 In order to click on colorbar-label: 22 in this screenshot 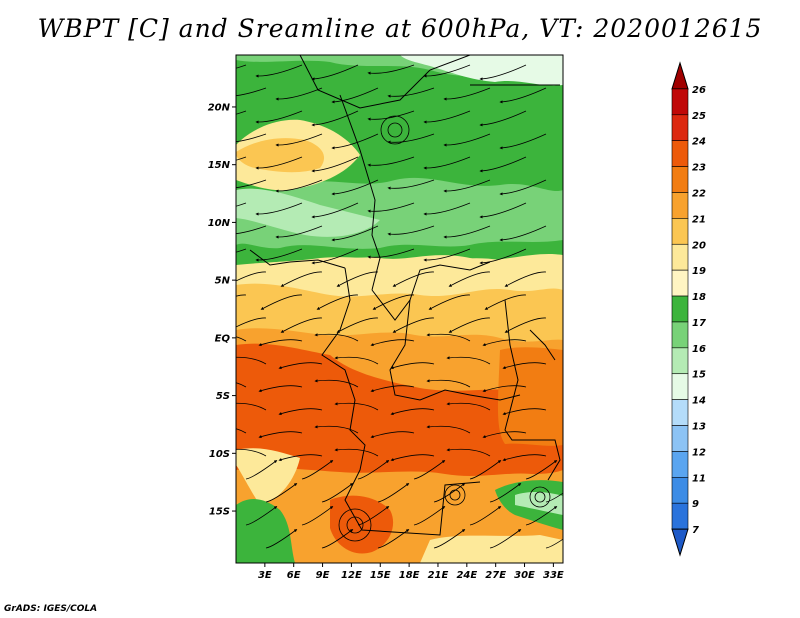, I will do `click(699, 193)`.